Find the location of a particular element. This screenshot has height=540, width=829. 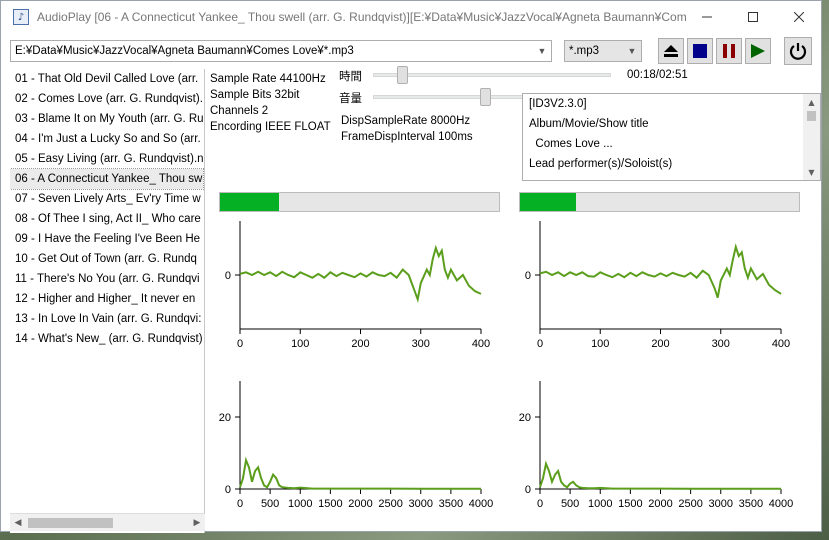

waveform-chart-right: 0 100 200 300 400 0 is located at coordinates (657, 285).